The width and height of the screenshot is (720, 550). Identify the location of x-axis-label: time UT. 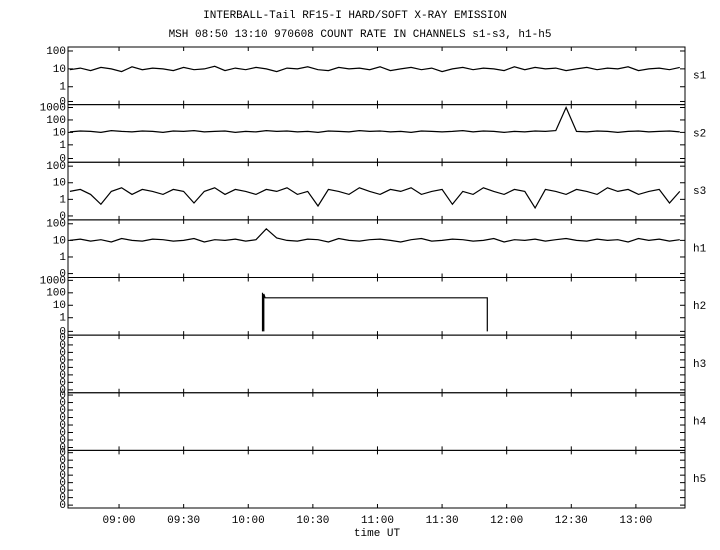
(377, 534).